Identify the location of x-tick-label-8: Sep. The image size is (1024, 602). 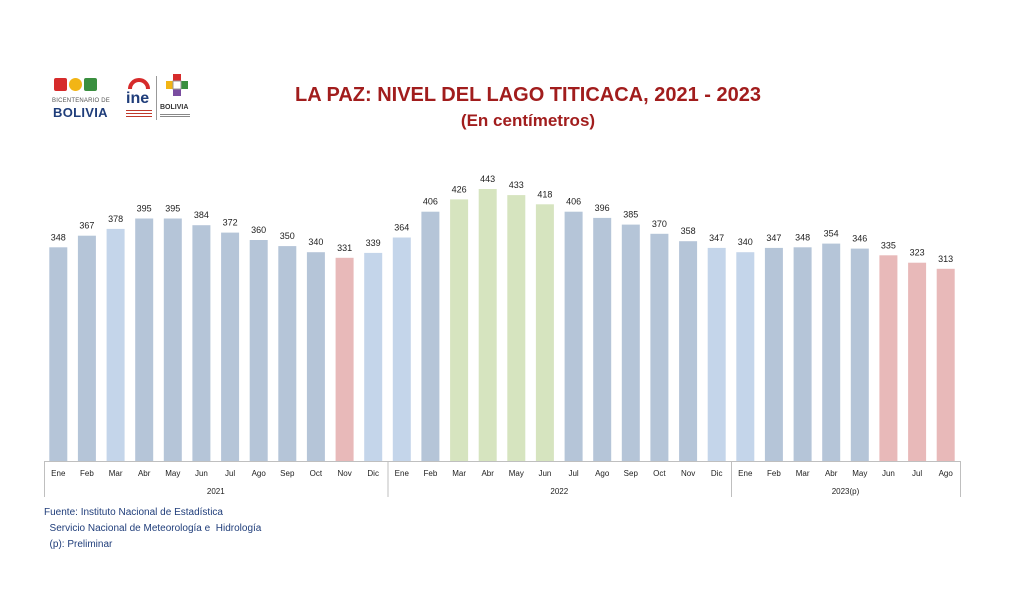
(287, 473).